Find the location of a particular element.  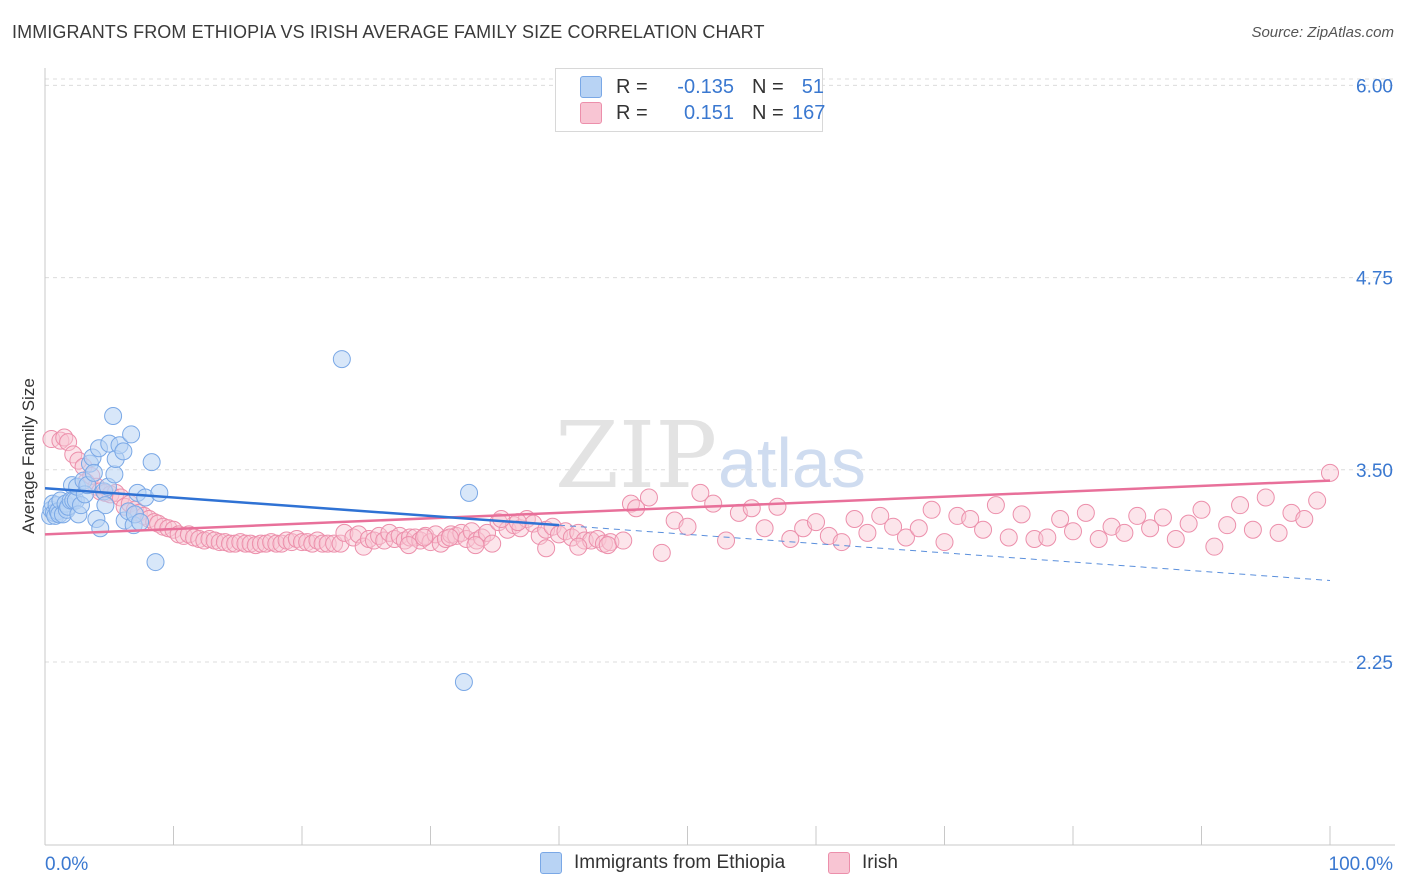

legend-row-ethiopia: R = -0.135 N = 51 is located at coordinates (702, 87).